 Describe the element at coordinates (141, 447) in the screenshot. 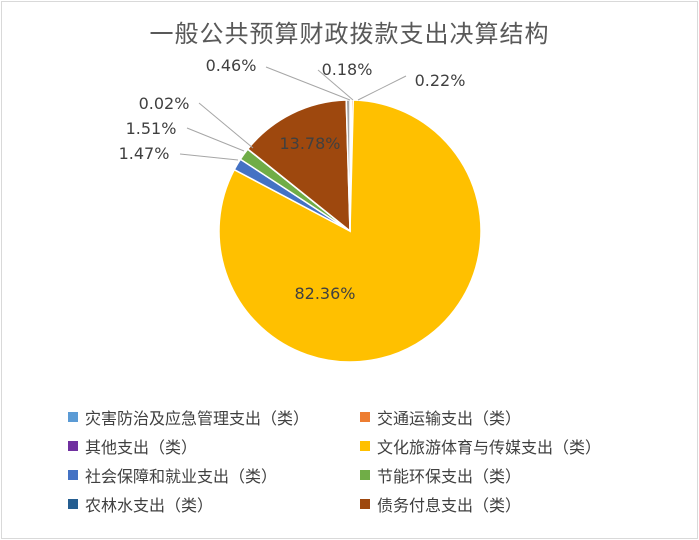

I see `legend-label: 其他支出（类）` at that location.